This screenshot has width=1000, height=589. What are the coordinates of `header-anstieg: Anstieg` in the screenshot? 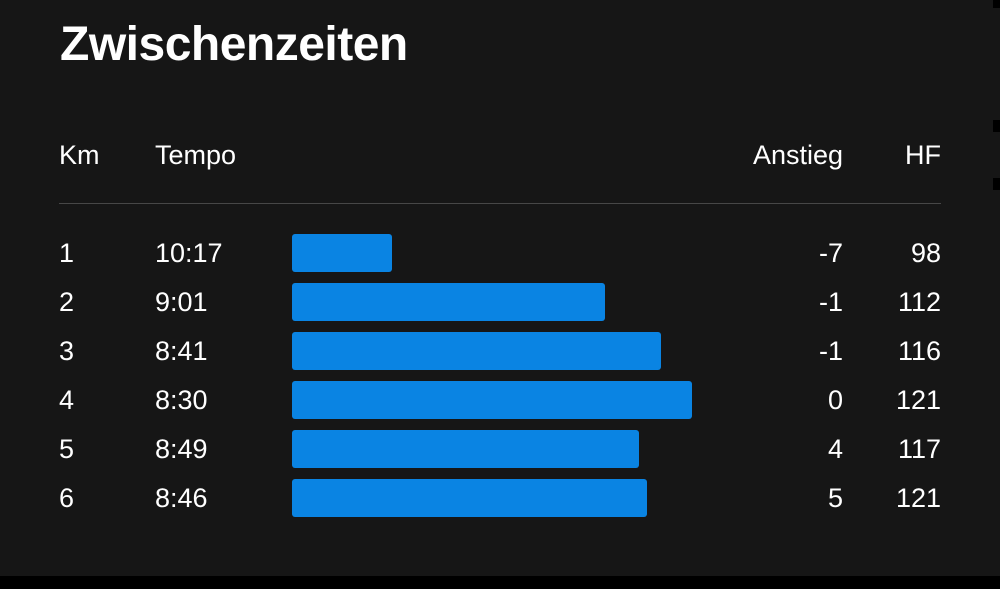 It's located at (797, 155).